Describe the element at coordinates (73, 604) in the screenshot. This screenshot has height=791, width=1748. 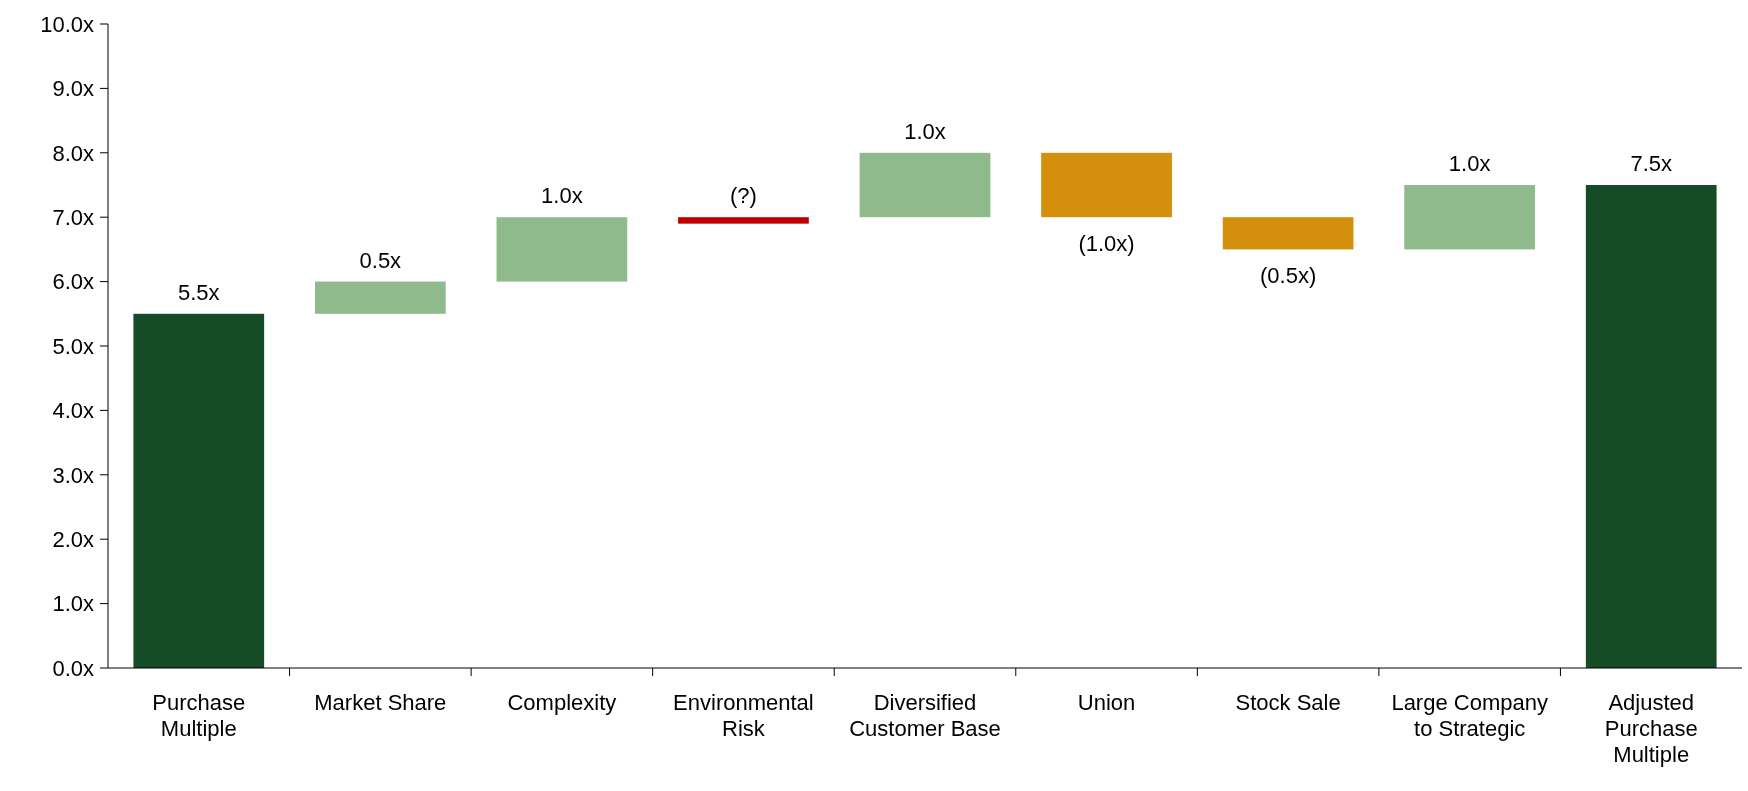
I see `y-tick-label: 1.0x` at that location.